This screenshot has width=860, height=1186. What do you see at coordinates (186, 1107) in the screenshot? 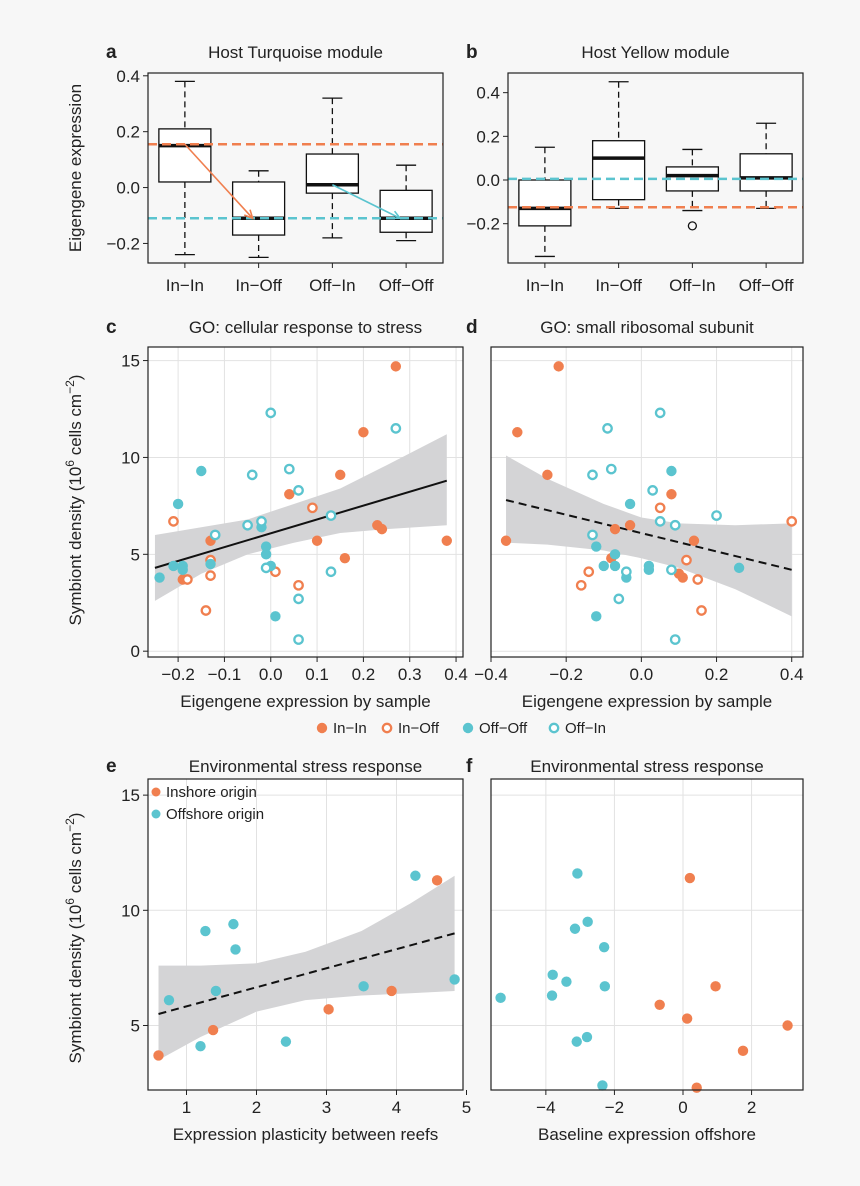
I see `xtick-label: 1` at bounding box center [186, 1107].